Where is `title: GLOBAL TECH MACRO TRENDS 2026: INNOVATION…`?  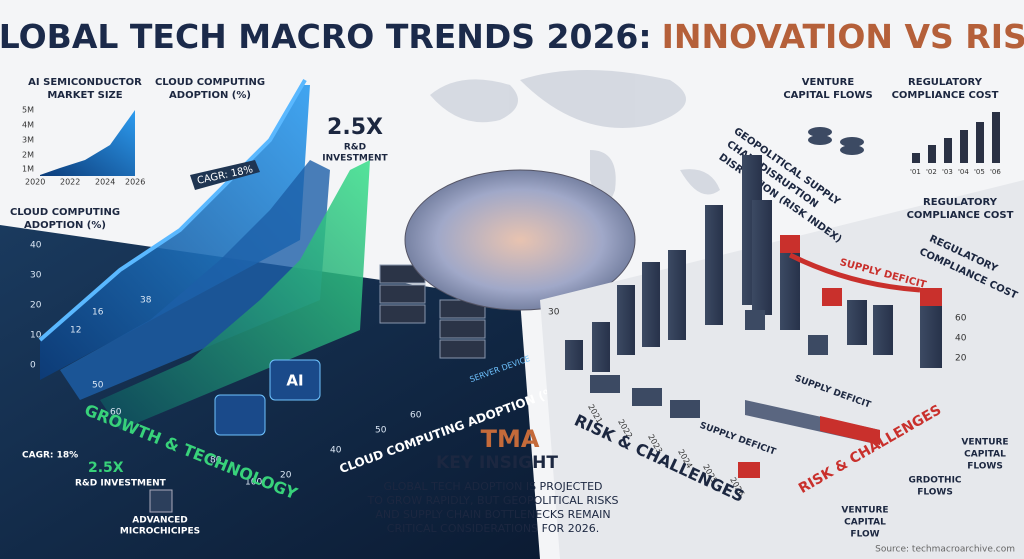 title: GLOBAL TECH MACRO TRENDS 2026: INNOVATION… is located at coordinates (512, 36).